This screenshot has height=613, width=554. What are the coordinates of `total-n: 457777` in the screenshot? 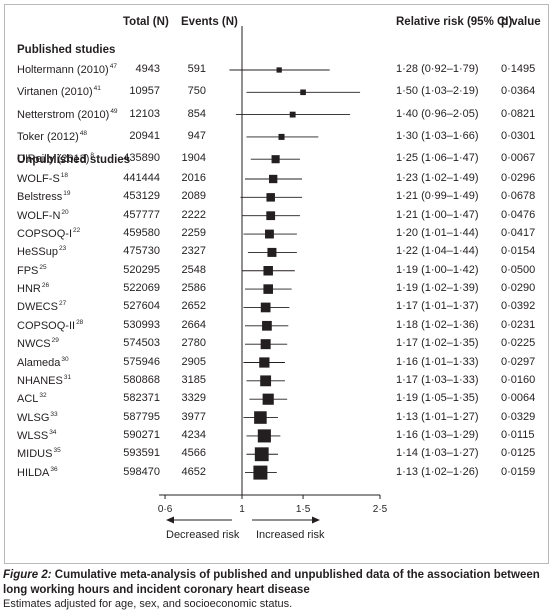 It's located at (141, 214).